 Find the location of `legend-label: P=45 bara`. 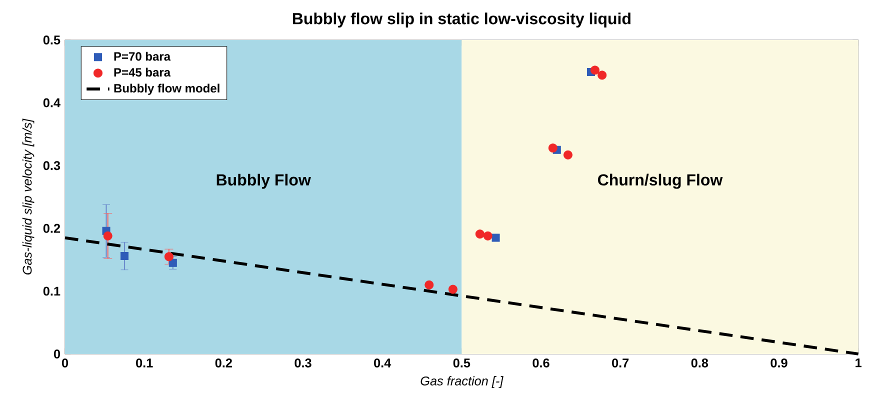

legend-label: P=45 bara is located at coordinates (142, 72).